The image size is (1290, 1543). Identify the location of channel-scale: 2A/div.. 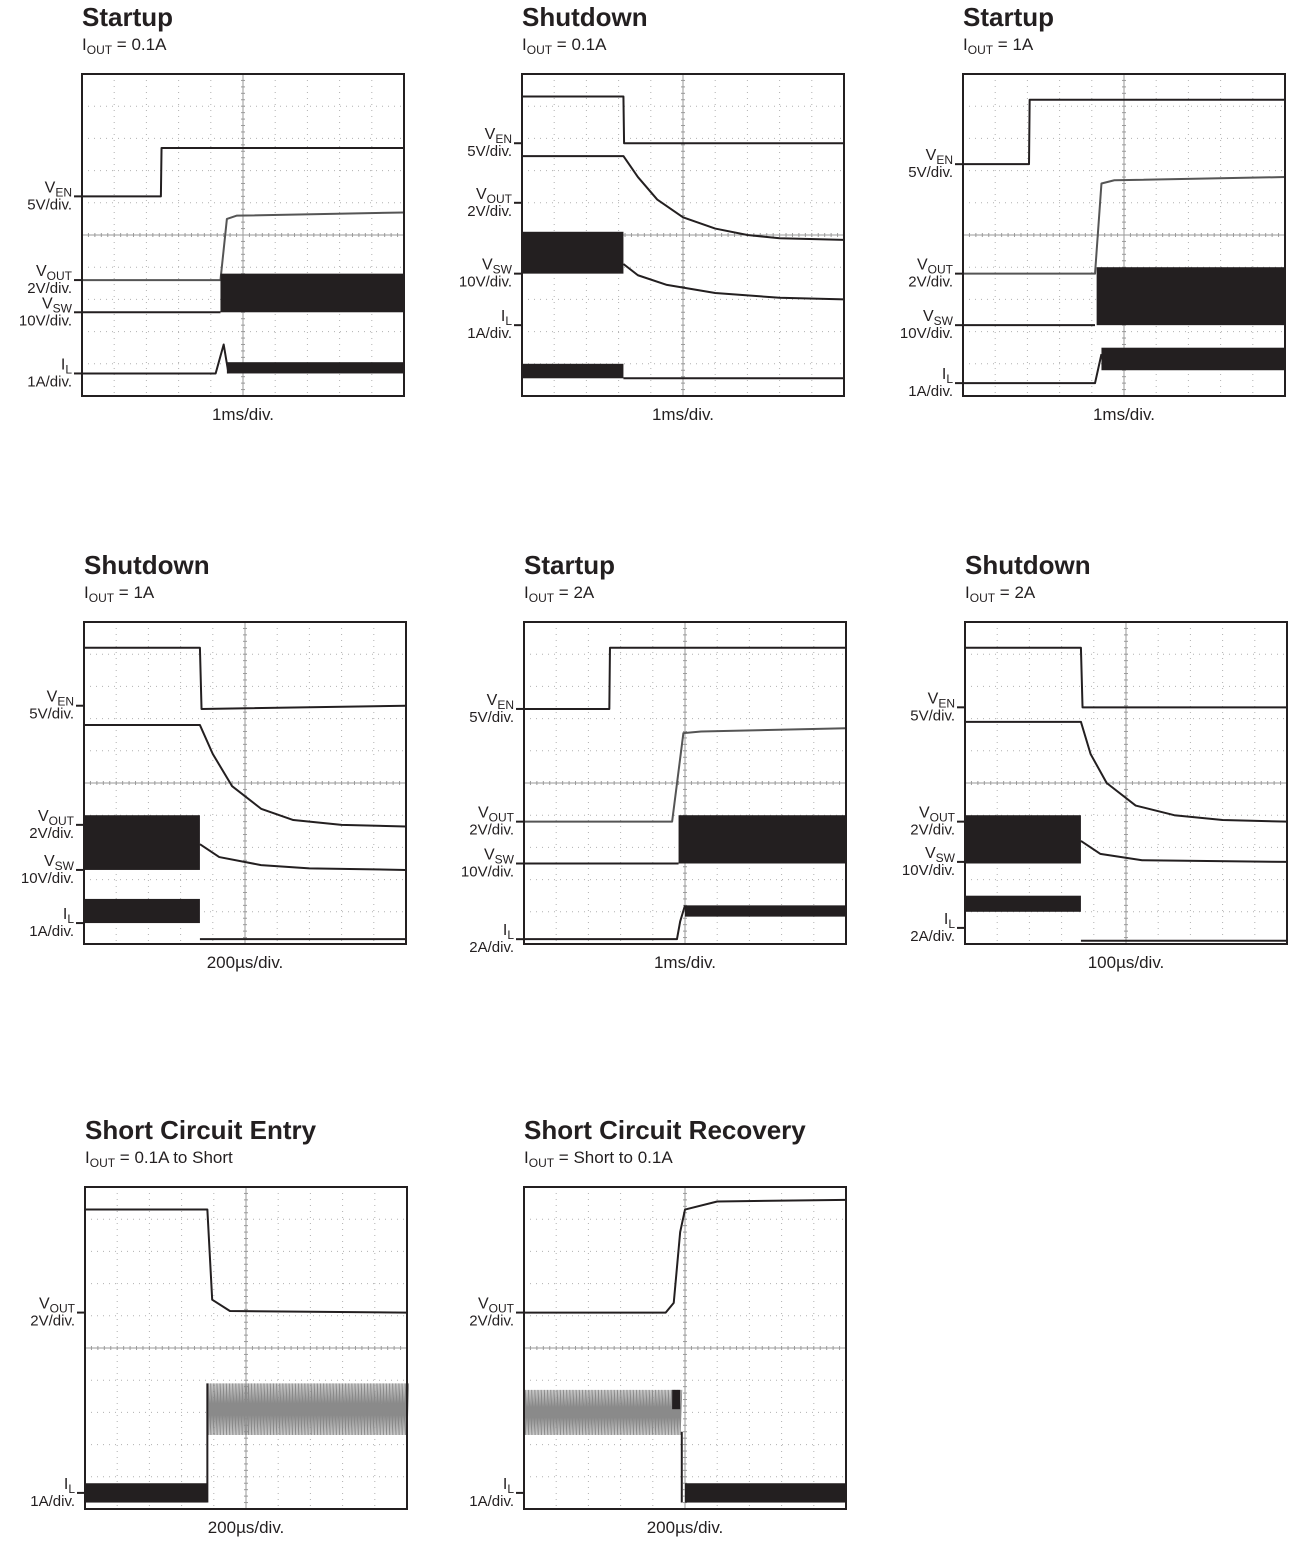
(491, 947).